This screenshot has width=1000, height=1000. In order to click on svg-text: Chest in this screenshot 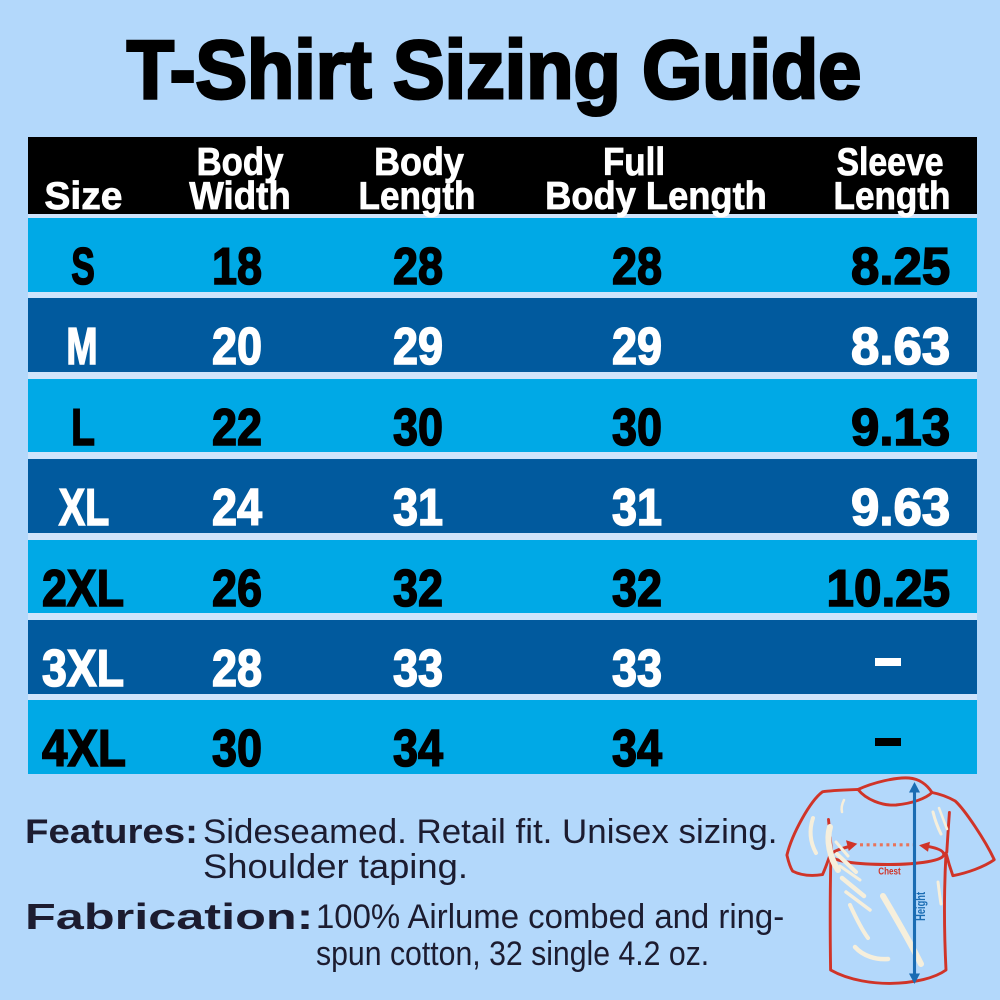, I will do `click(889, 872)`.